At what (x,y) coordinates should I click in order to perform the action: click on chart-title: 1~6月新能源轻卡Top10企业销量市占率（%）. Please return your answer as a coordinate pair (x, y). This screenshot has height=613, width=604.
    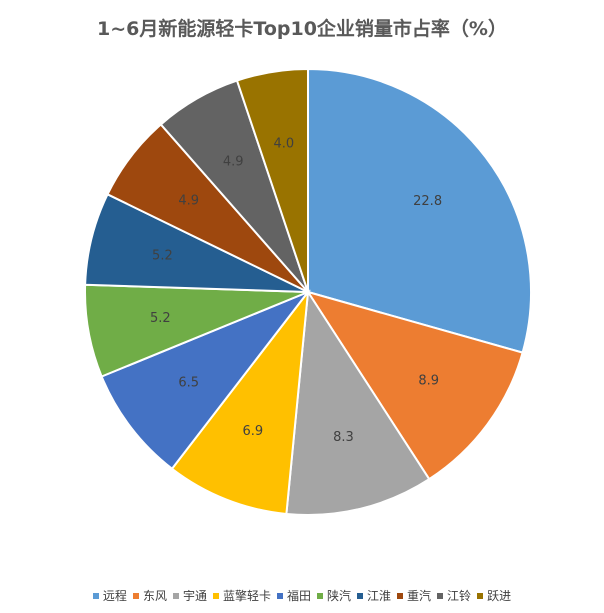
    Looking at the image, I should click on (302, 29).